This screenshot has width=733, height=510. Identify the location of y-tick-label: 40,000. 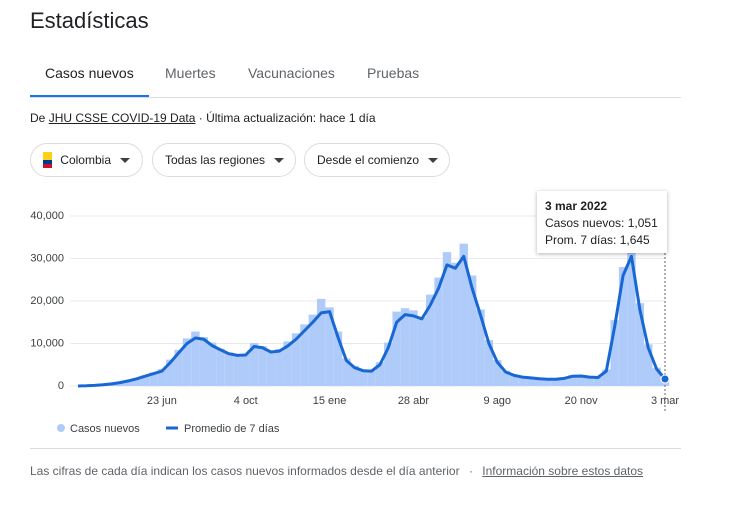
(47, 216).